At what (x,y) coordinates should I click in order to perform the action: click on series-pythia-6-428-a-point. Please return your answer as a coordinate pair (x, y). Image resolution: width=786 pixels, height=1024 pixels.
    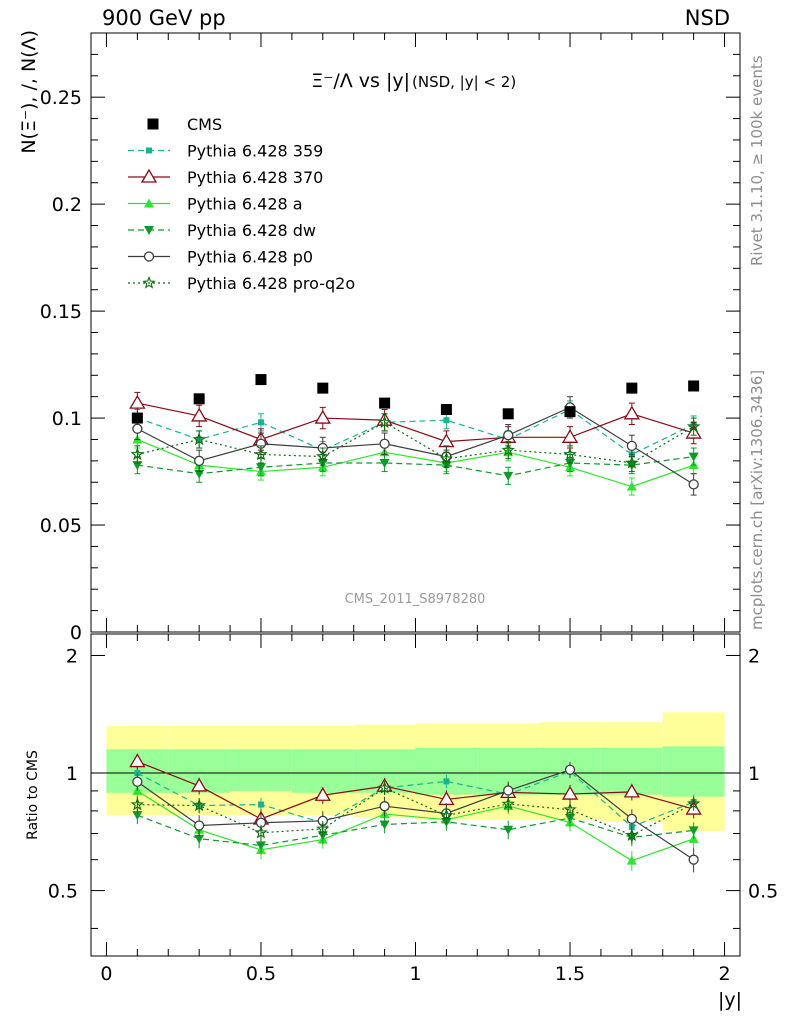
    Looking at the image, I should click on (631, 486).